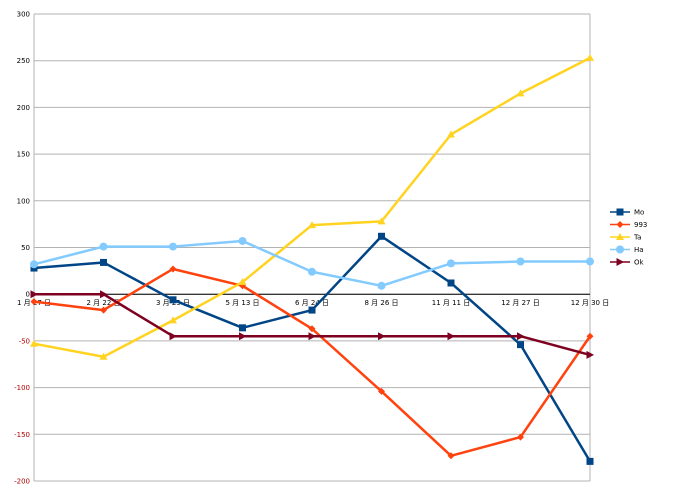 The image size is (690, 493). What do you see at coordinates (639, 213) in the screenshot?
I see `legend-label: Mo` at bounding box center [639, 213].